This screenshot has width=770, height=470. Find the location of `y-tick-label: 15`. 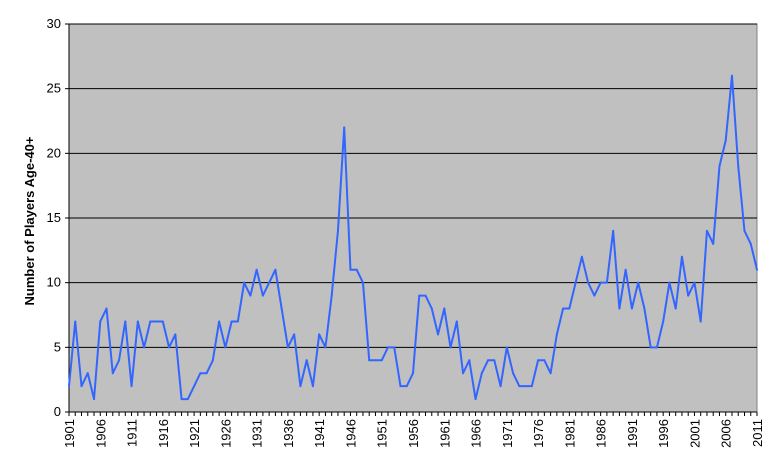

y-tick-label: 15 is located at coordinates (54, 217).